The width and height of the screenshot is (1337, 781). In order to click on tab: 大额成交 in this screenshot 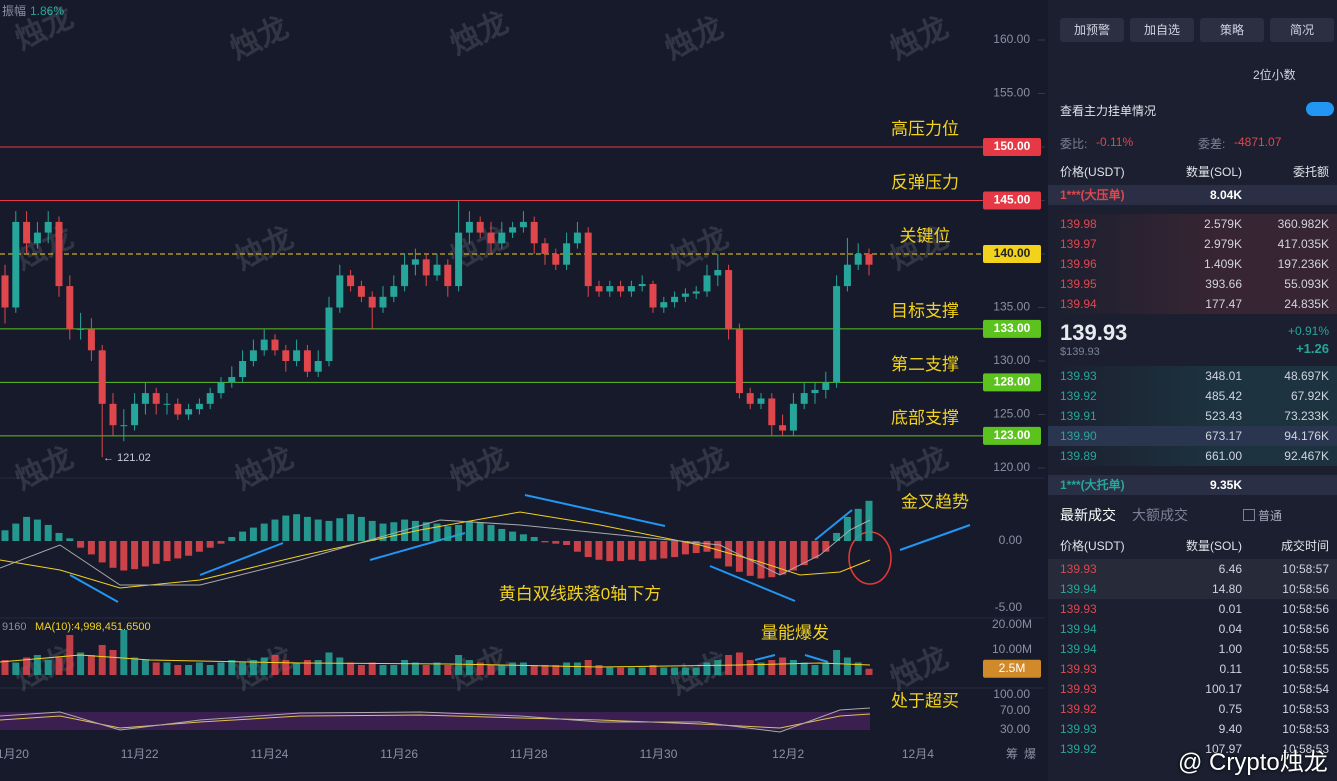, I will do `click(1160, 515)`.